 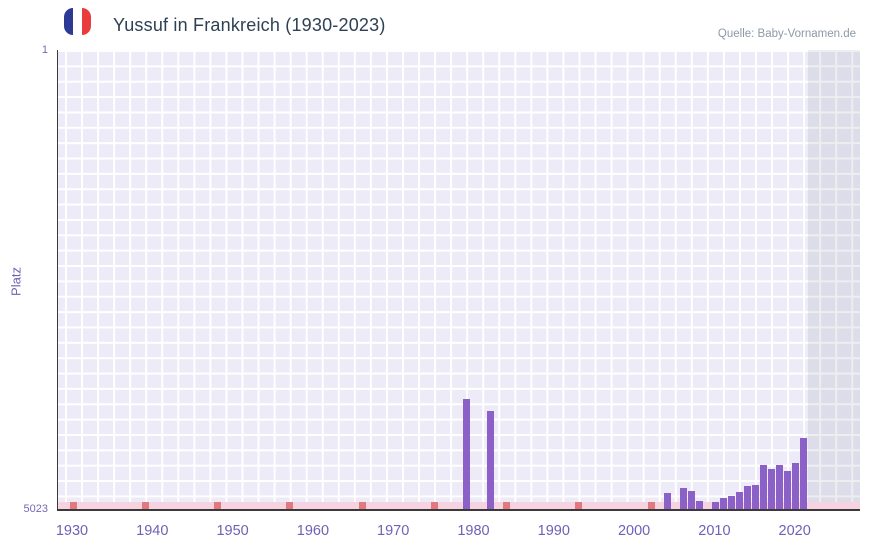 I want to click on flag-stripe-red, so click(x=86, y=21).